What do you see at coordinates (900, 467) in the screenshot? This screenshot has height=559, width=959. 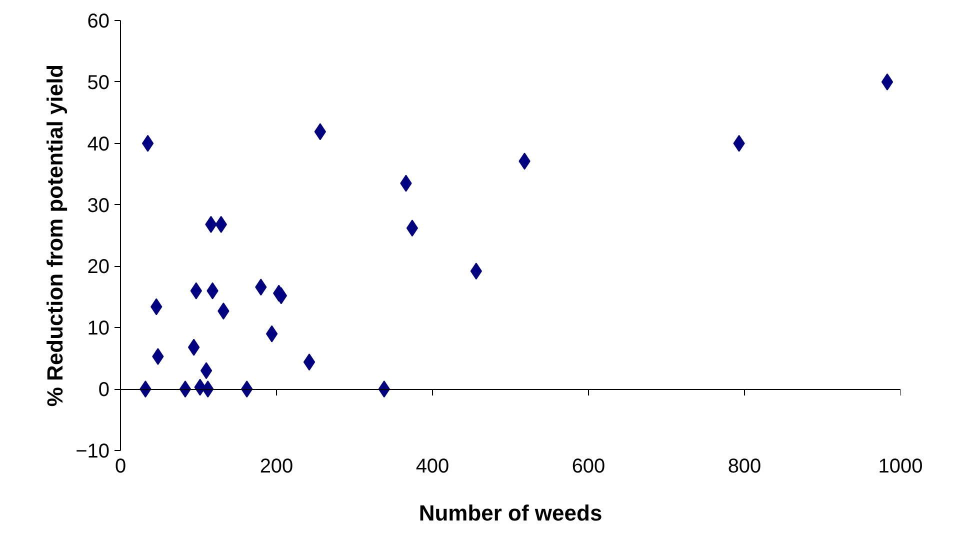 I see `x-tick-label: 1000` at bounding box center [900, 467].